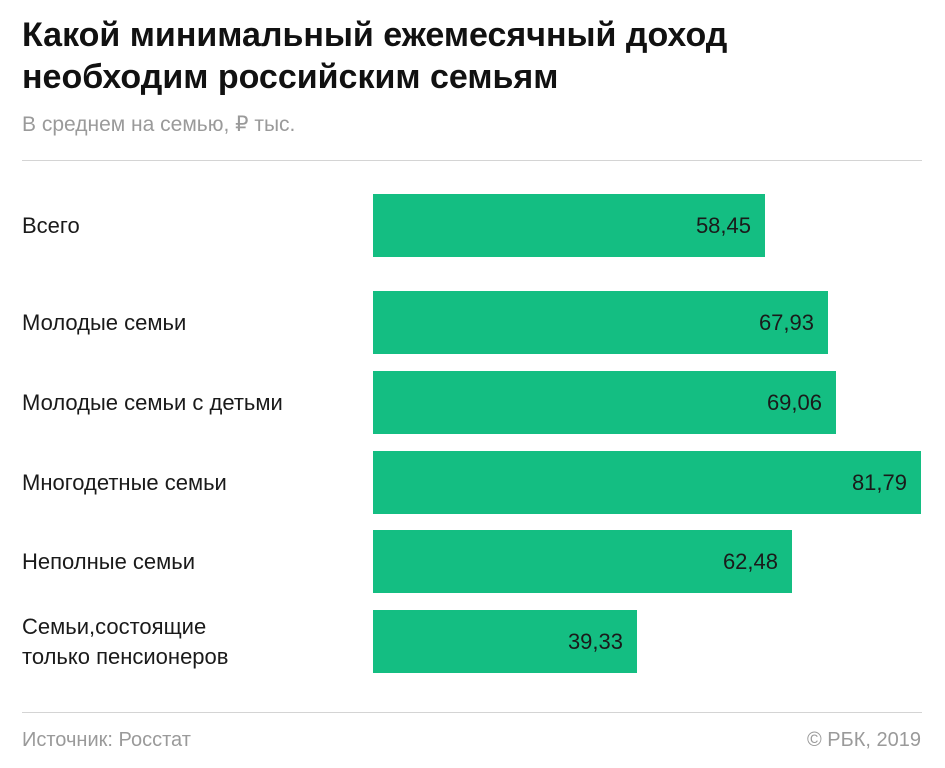 Image resolution: width=945 pixels, height=768 pixels. What do you see at coordinates (569, 225) in the screenshot?
I see `bar: 58,45` at bounding box center [569, 225].